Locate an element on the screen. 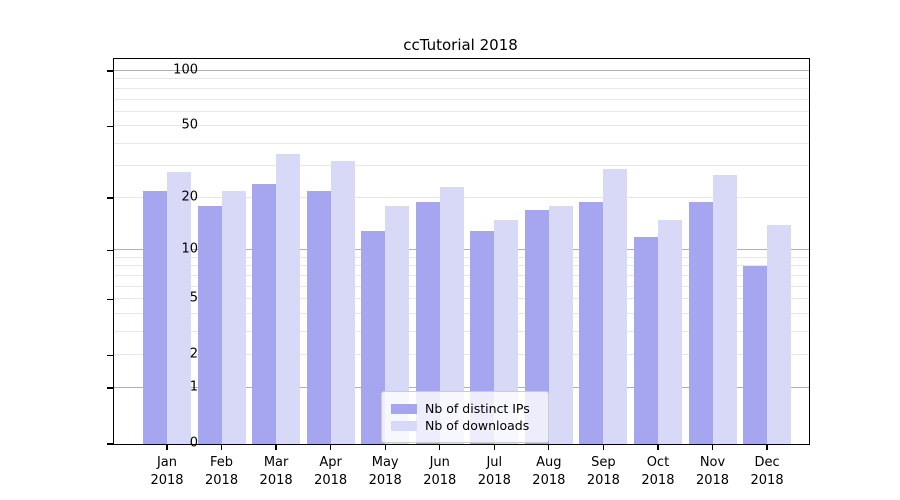  x-axis-tick-label: Nov 2018 is located at coordinates (712, 471).